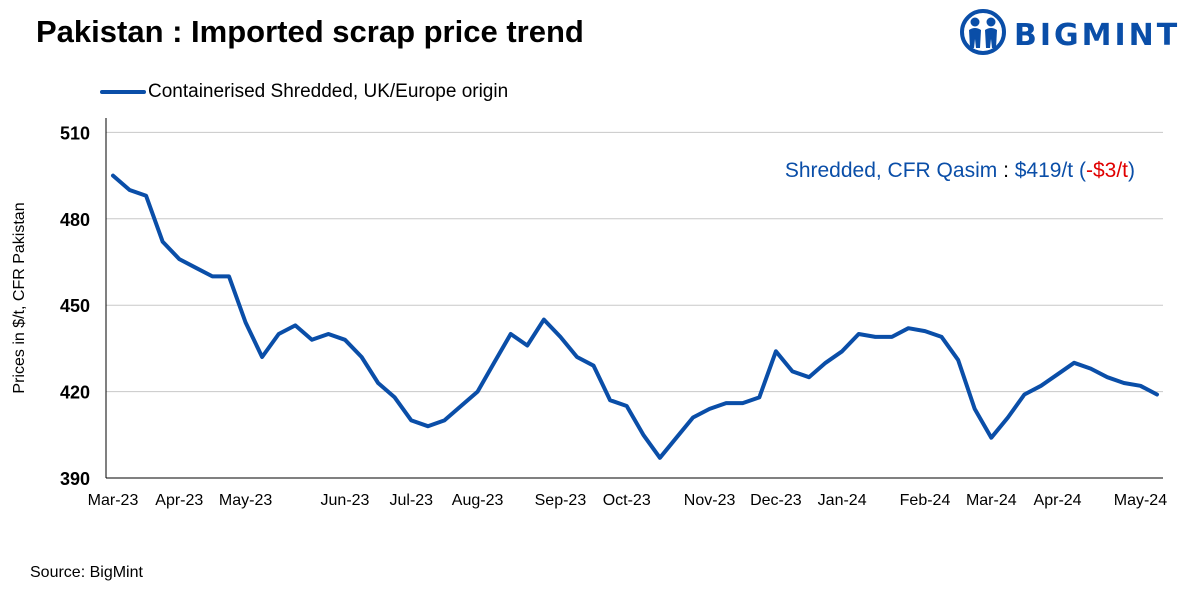 The height and width of the screenshot is (600, 1200). What do you see at coordinates (776, 500) in the screenshot?
I see `x-tick-label: Dec-23` at bounding box center [776, 500].